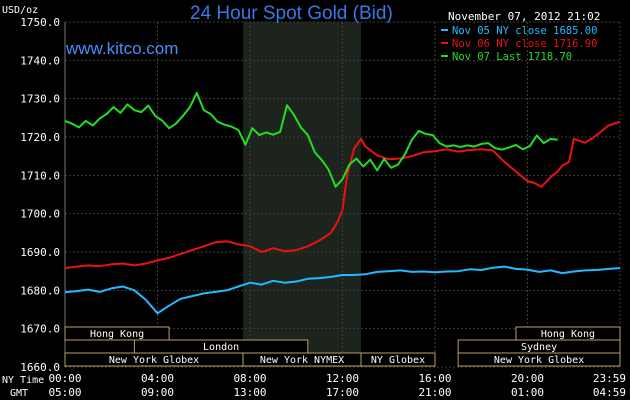  I want to click on chart-timestamp: November 07, 2012 21:02, so click(524, 16).